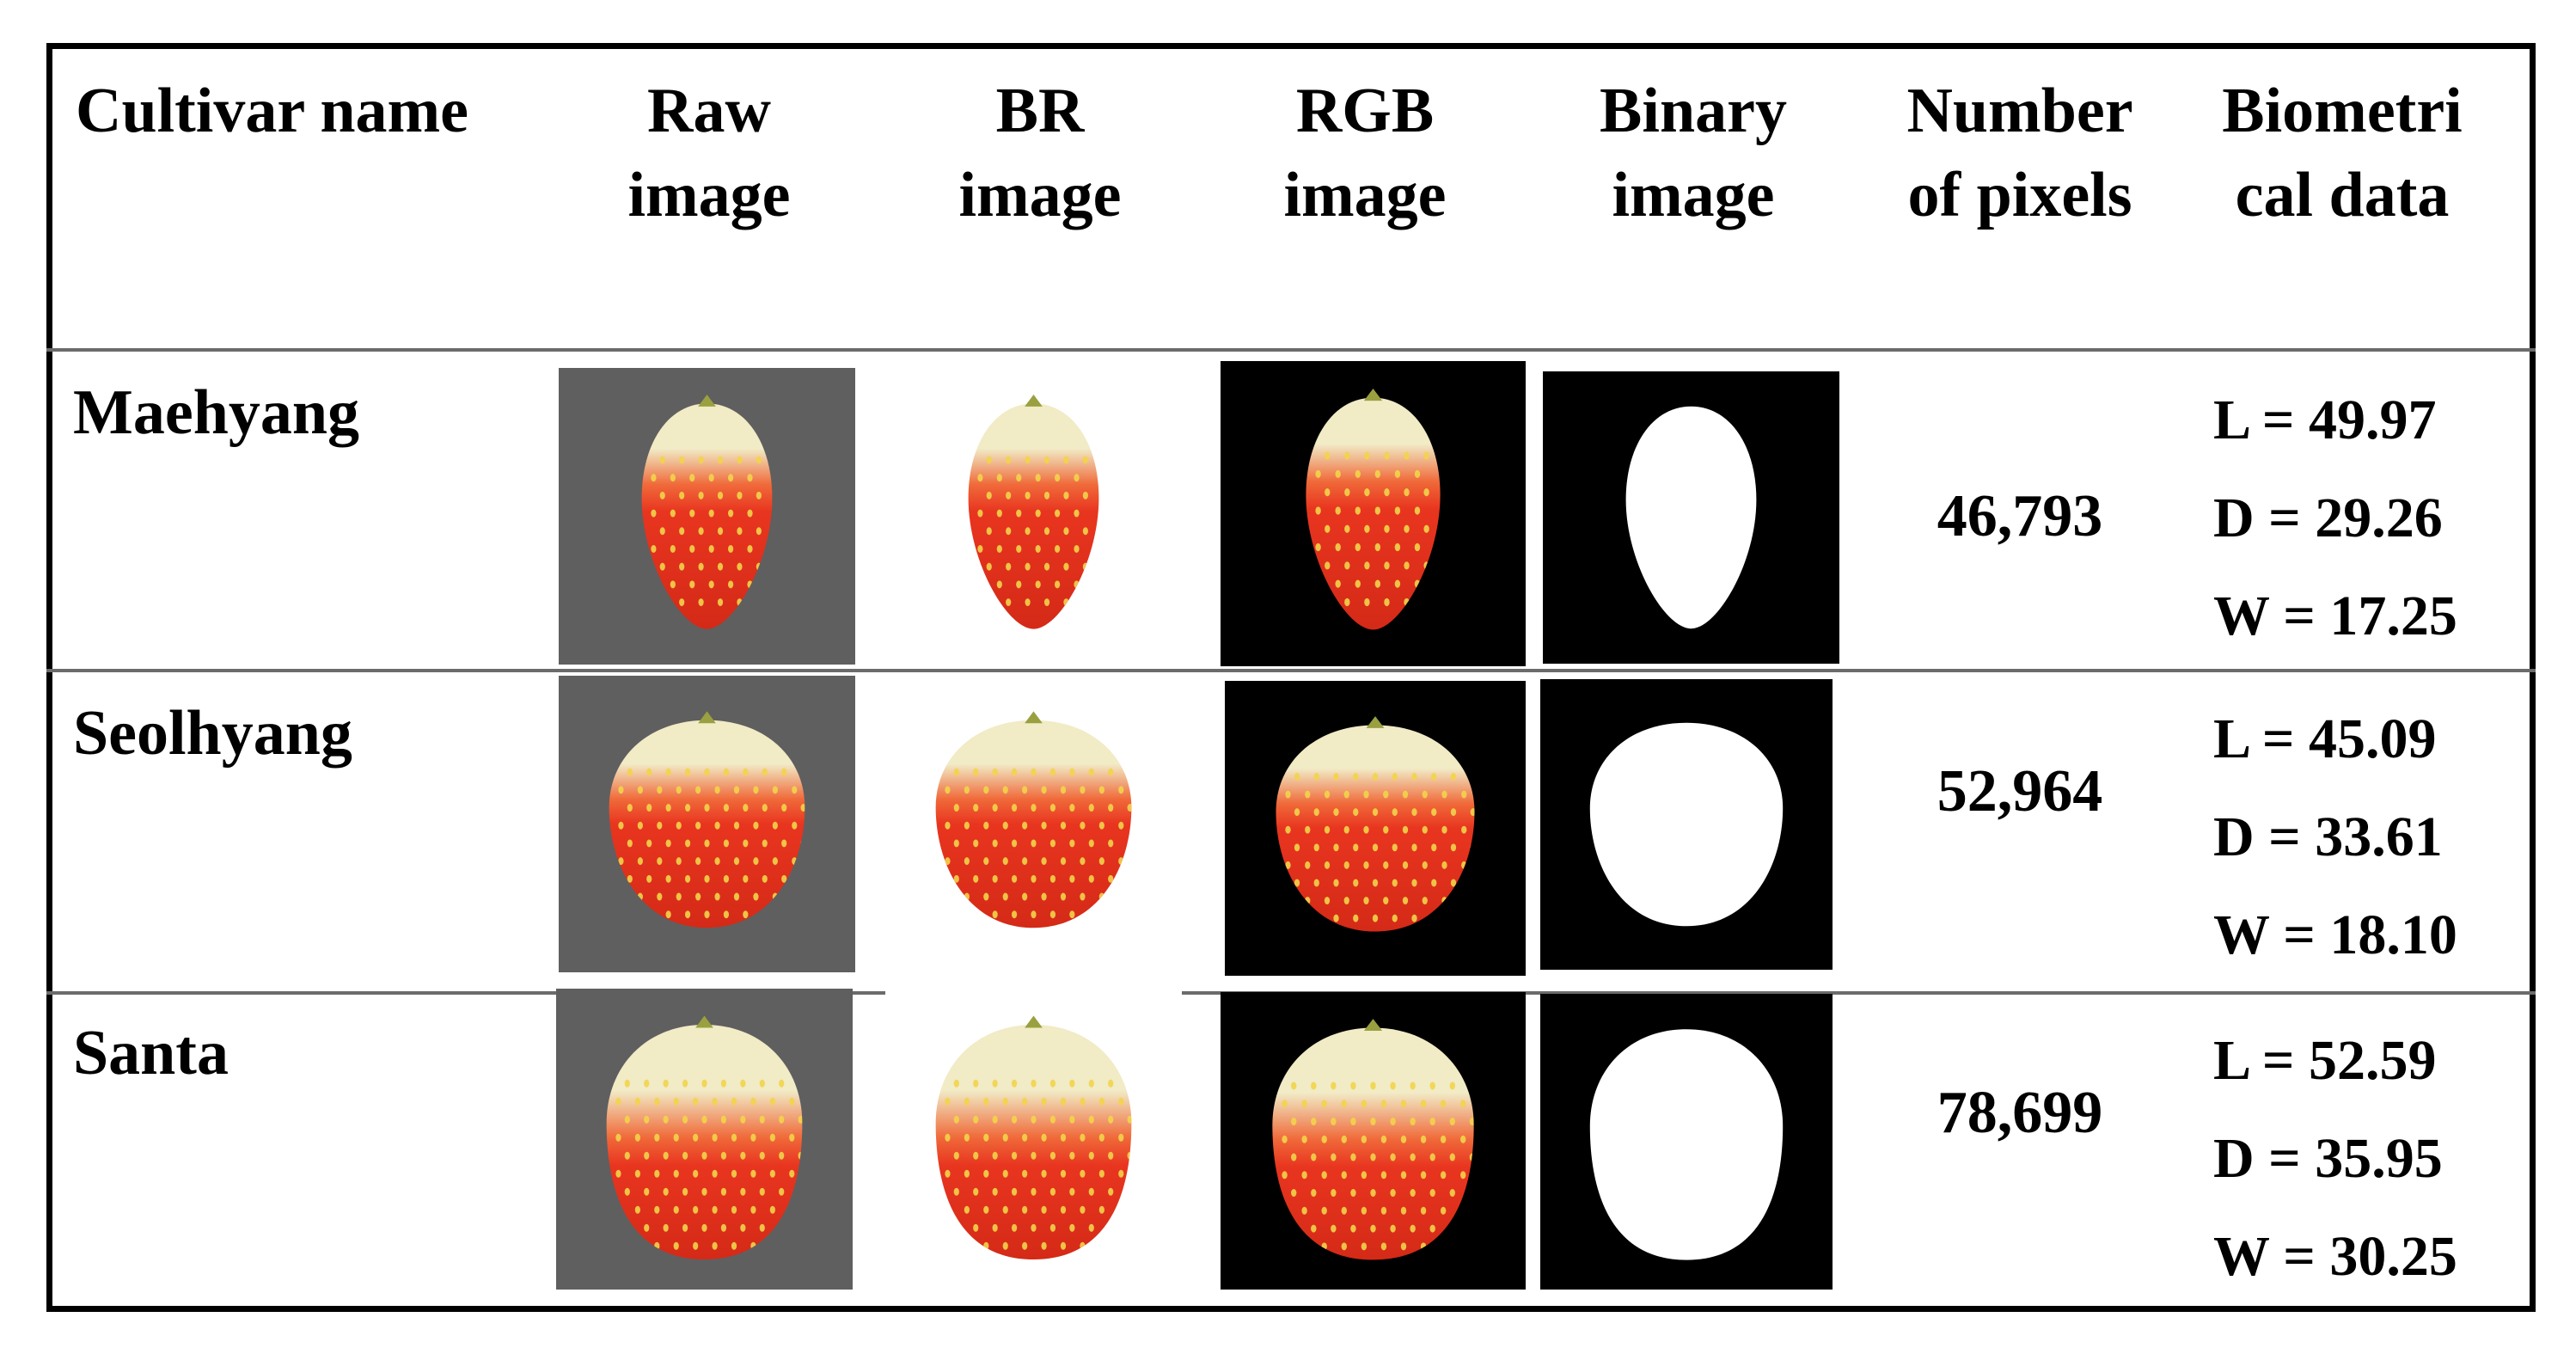  I want to click on bio-length: L = 49.97, so click(2325, 420).